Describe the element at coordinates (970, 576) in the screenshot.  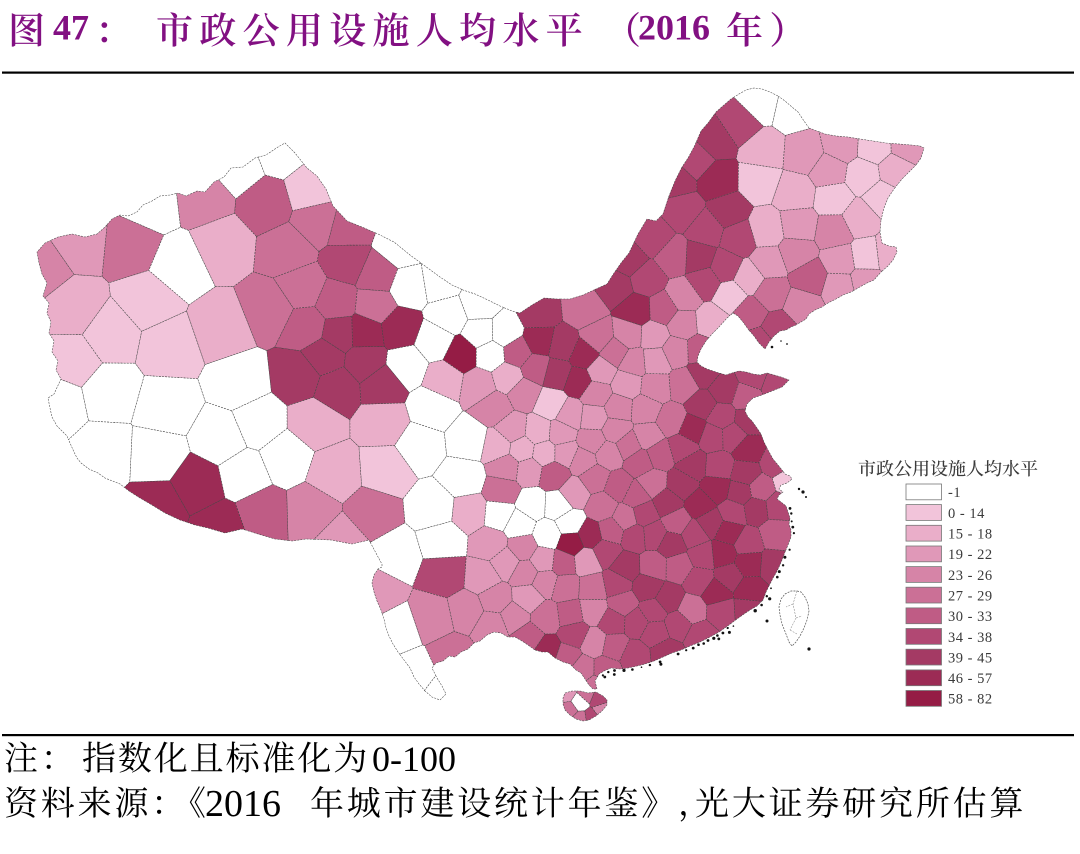
I see `svg-text: 23 - 26` at that location.